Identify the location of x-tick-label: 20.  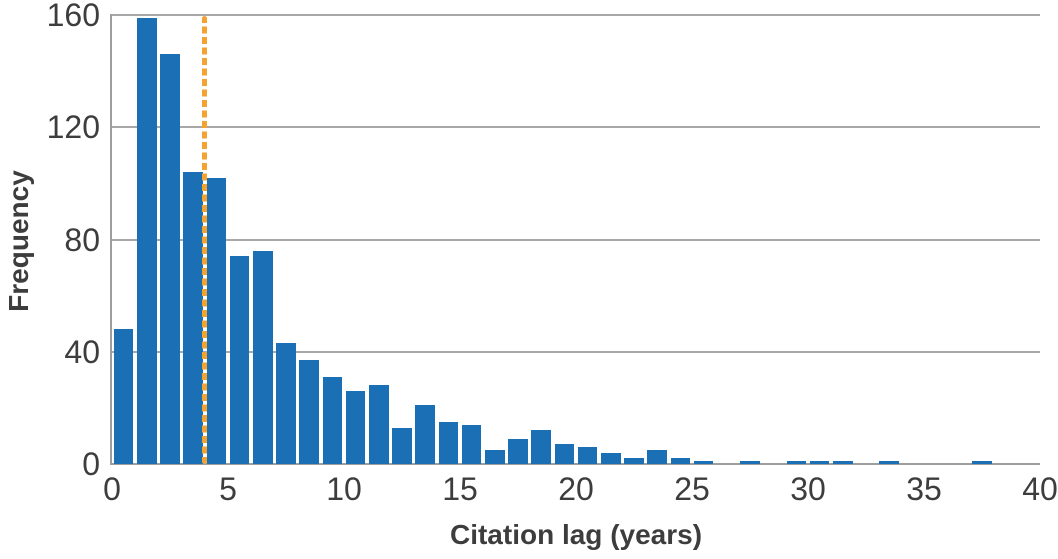
(576, 489).